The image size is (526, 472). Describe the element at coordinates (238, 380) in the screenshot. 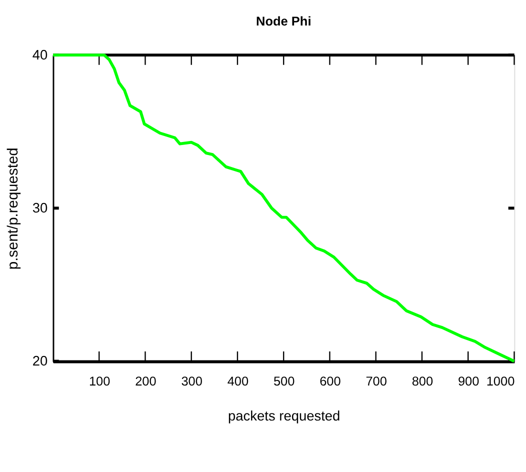

I see `x-tick-label: 400` at that location.